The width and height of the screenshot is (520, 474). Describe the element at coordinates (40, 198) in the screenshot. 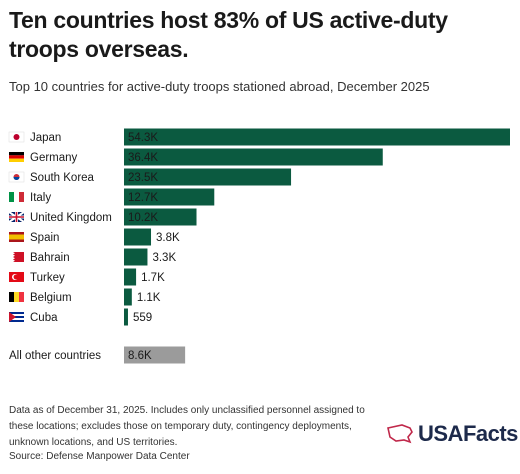

I see `category-label: Italy` at that location.